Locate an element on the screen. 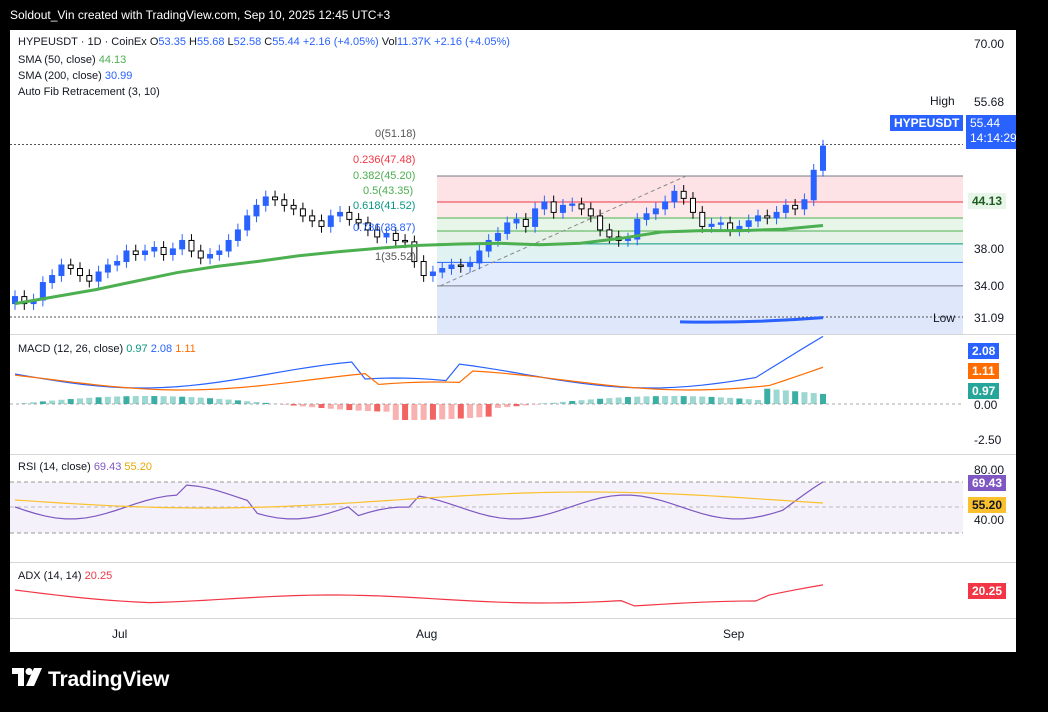 The height and width of the screenshot is (712, 1048). macd-signal-value: 2.08 is located at coordinates (161, 349).